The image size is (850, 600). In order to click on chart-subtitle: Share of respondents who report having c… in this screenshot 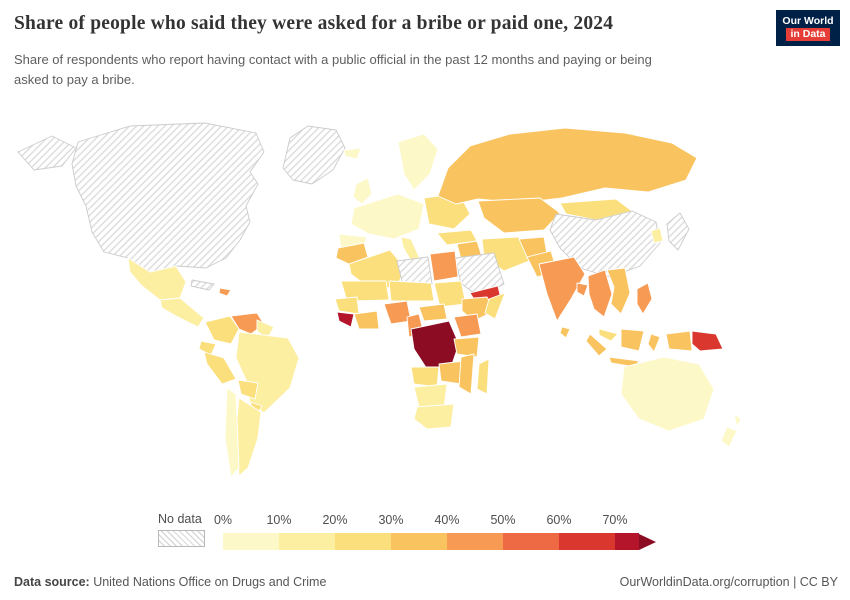, I will do `click(333, 69)`.